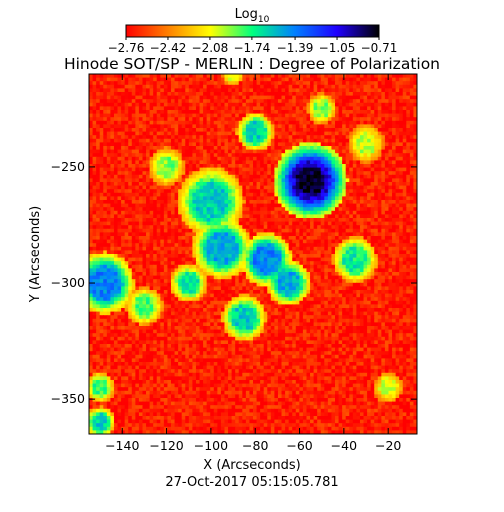 This screenshot has height=512, width=504. Describe the element at coordinates (68, 282) in the screenshot. I see `y-tick-label: −300` at that location.